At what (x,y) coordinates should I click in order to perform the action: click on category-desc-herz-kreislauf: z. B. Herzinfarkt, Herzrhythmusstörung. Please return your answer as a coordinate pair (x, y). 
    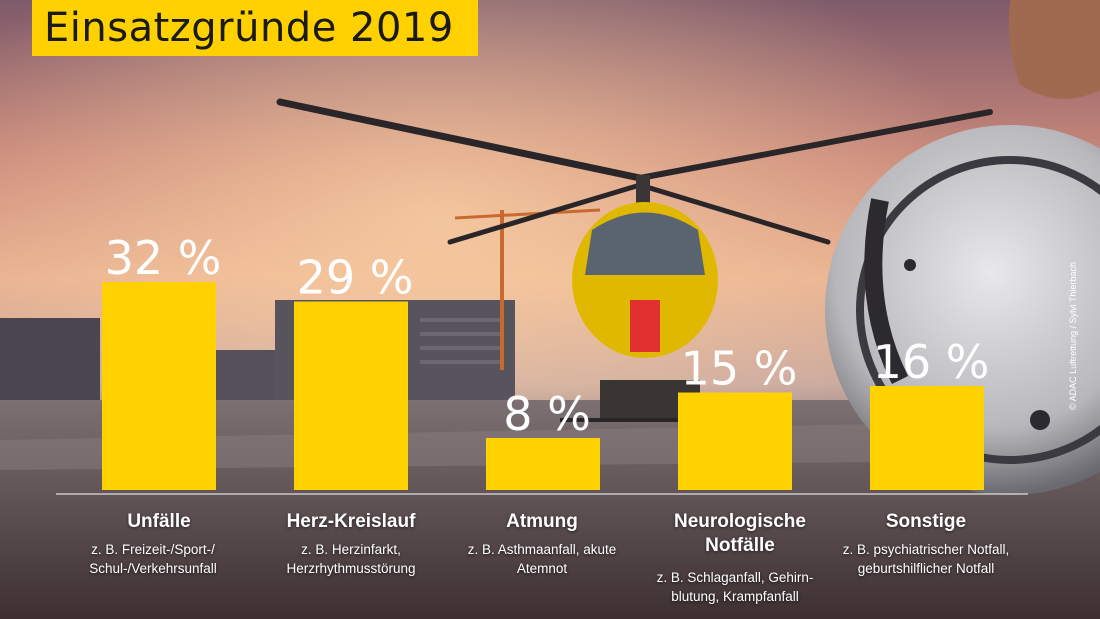
    Looking at the image, I should click on (351, 559).